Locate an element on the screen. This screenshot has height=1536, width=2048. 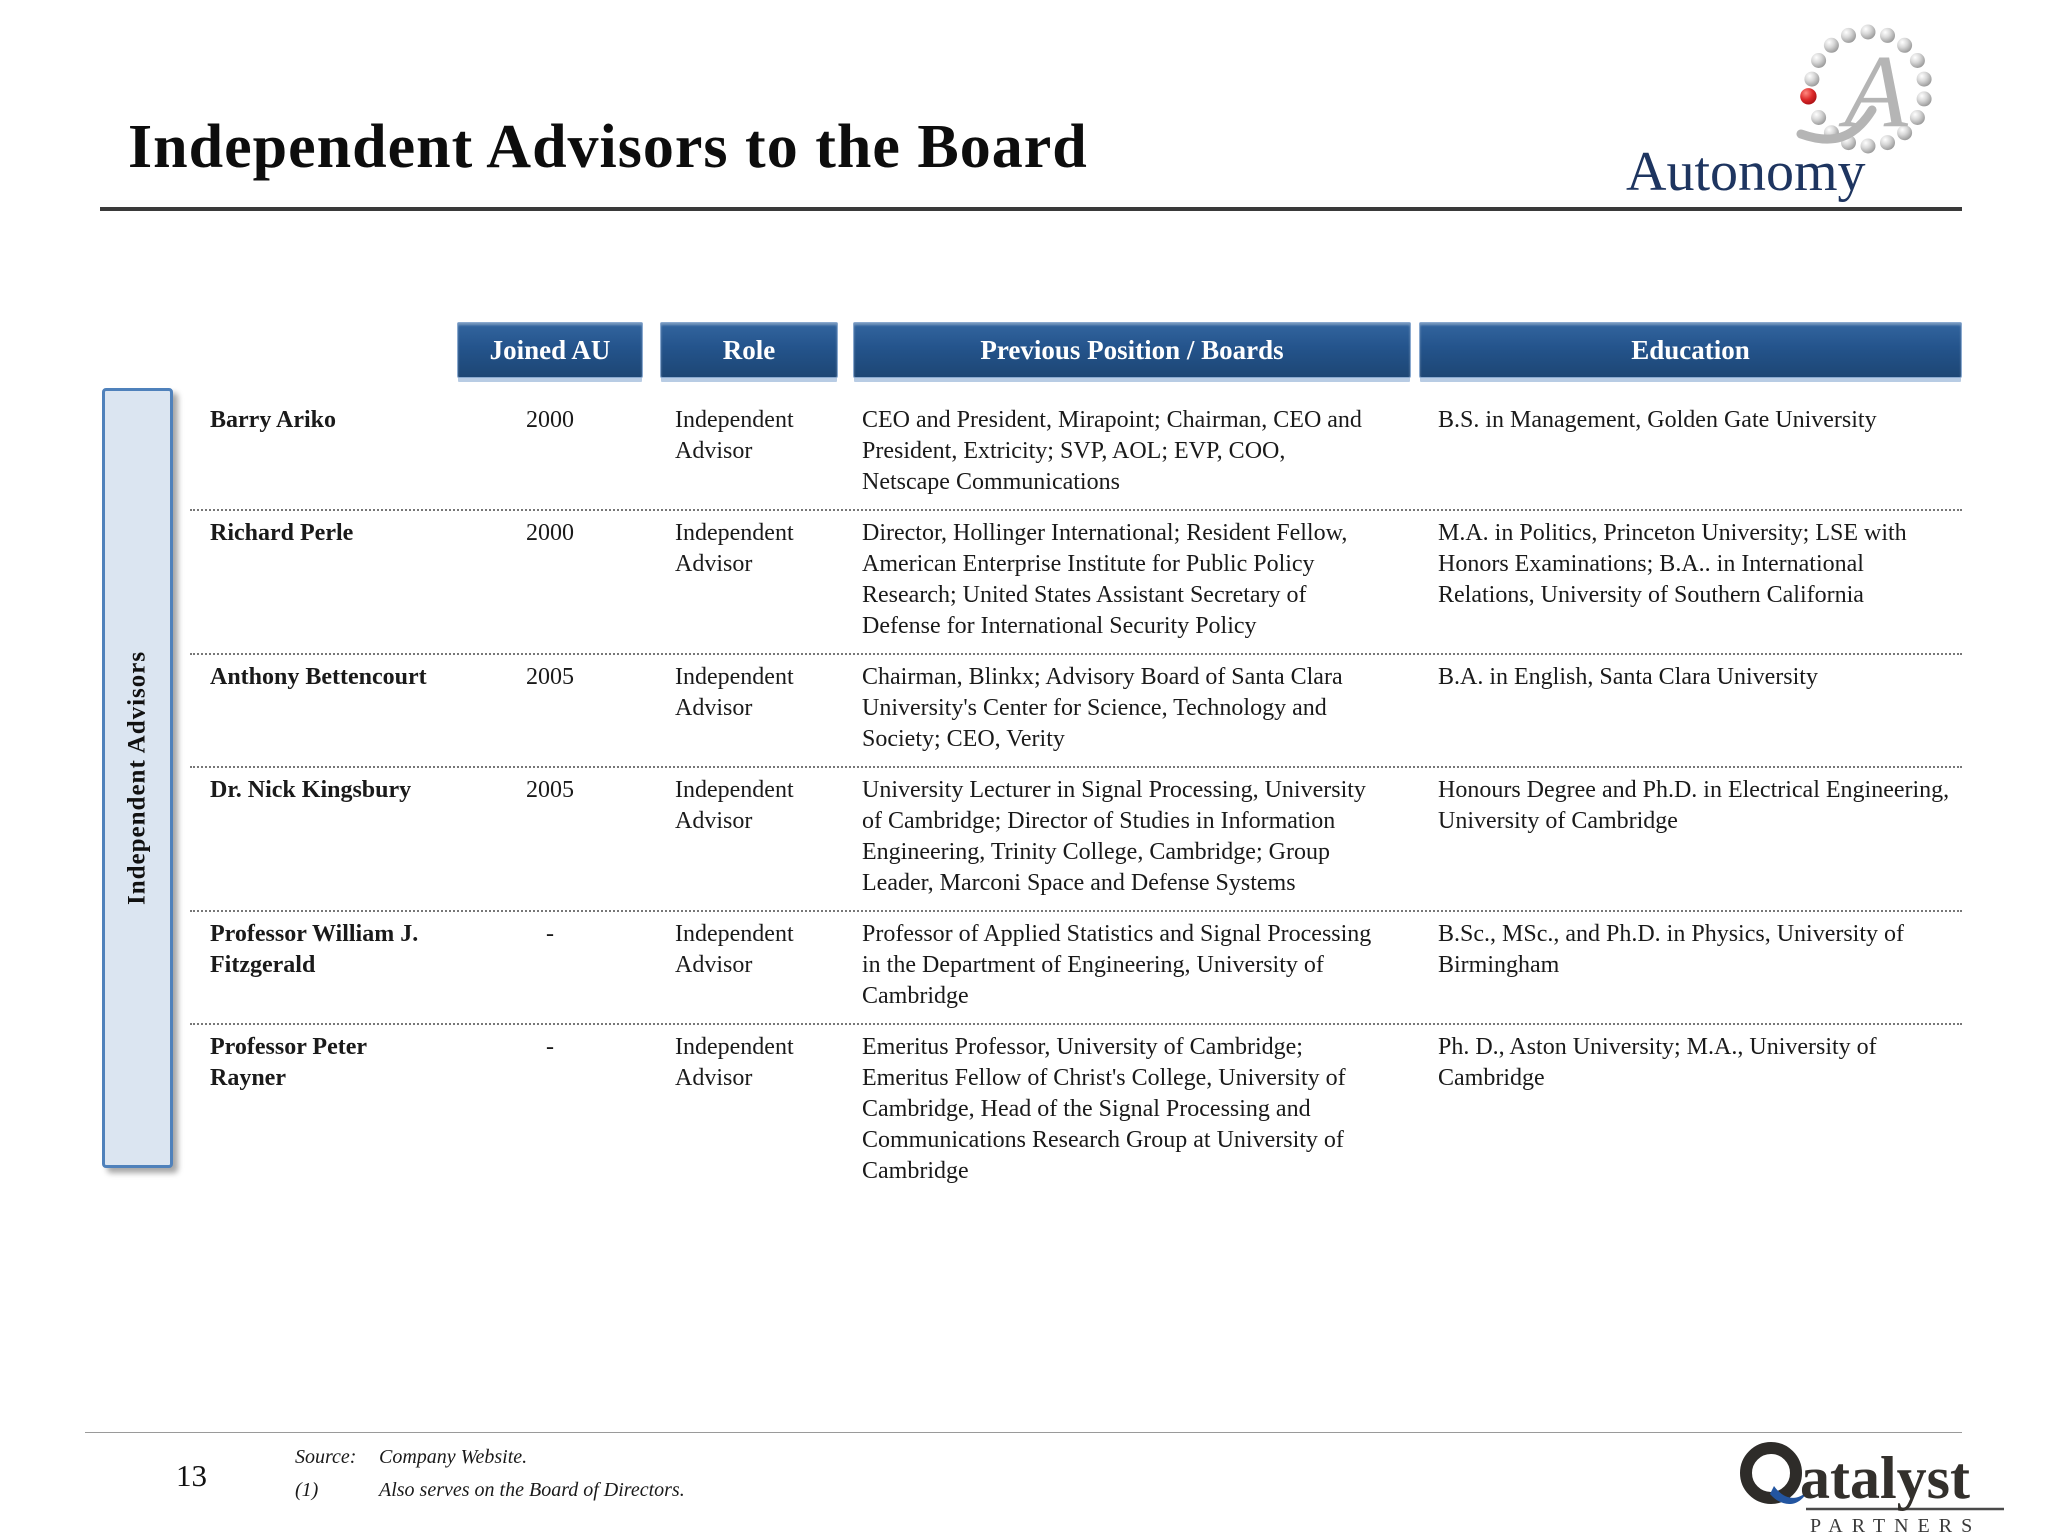
advisor-name: Richard Perle is located at coordinates (282, 533).